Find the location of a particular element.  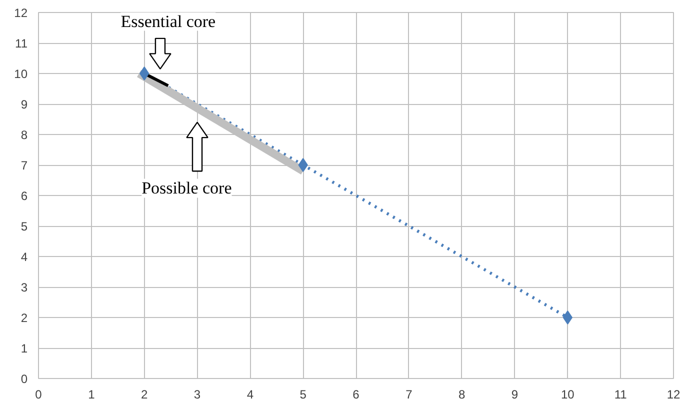

y-tick-label: 6 is located at coordinates (24, 196).